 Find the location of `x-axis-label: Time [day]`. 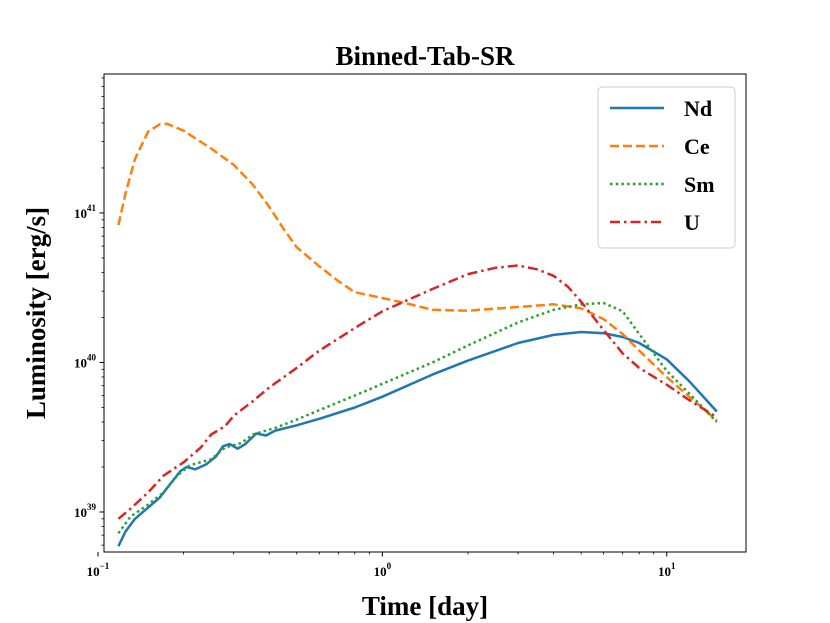

x-axis-label: Time [day] is located at coordinates (425, 606).